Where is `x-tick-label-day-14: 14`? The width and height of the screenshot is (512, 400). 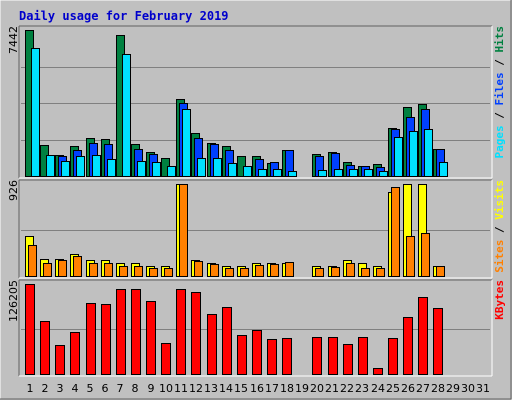
x-tick-label-day-14: 14 is located at coordinates (226, 388).